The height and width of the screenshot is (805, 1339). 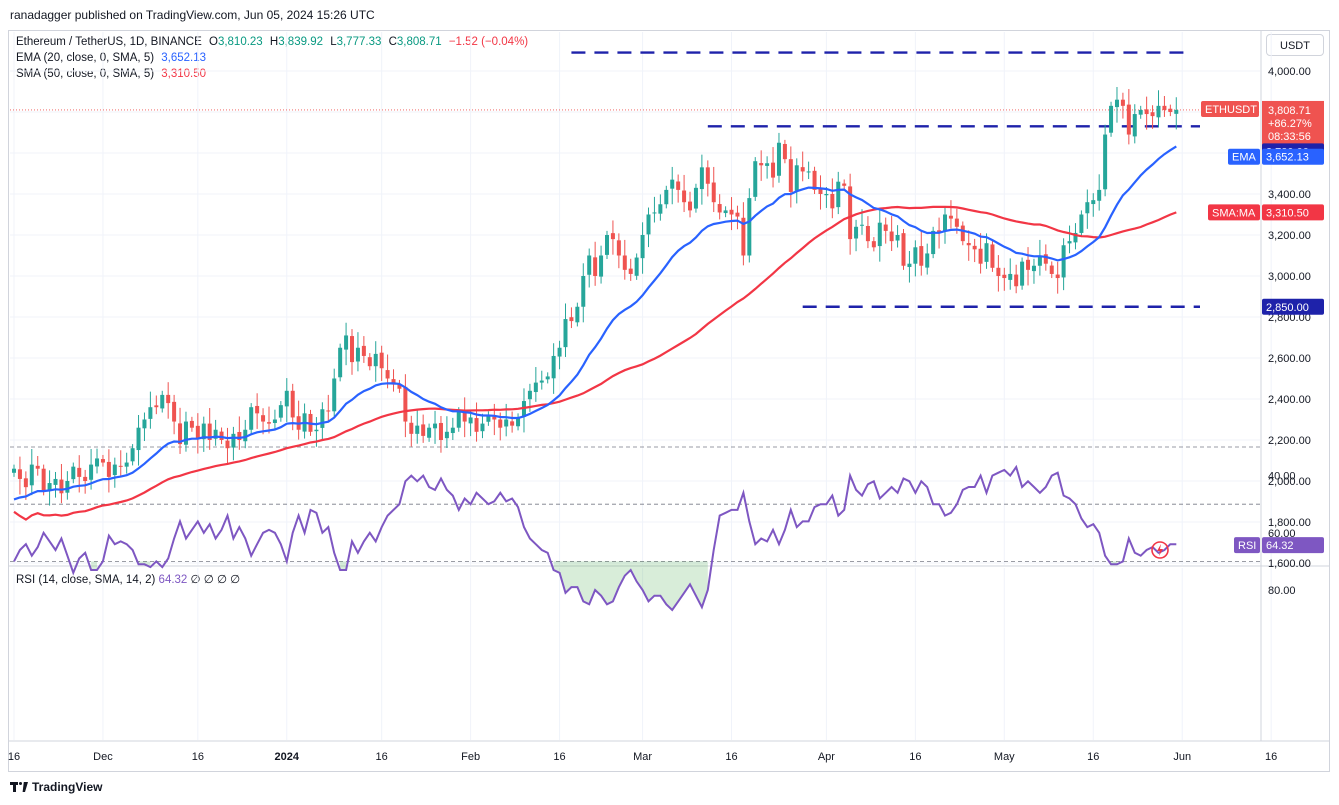 What do you see at coordinates (215, 580) in the screenshot?
I see `rsi-legend-extra: ∅ ∅ ∅ ∅` at bounding box center [215, 580].